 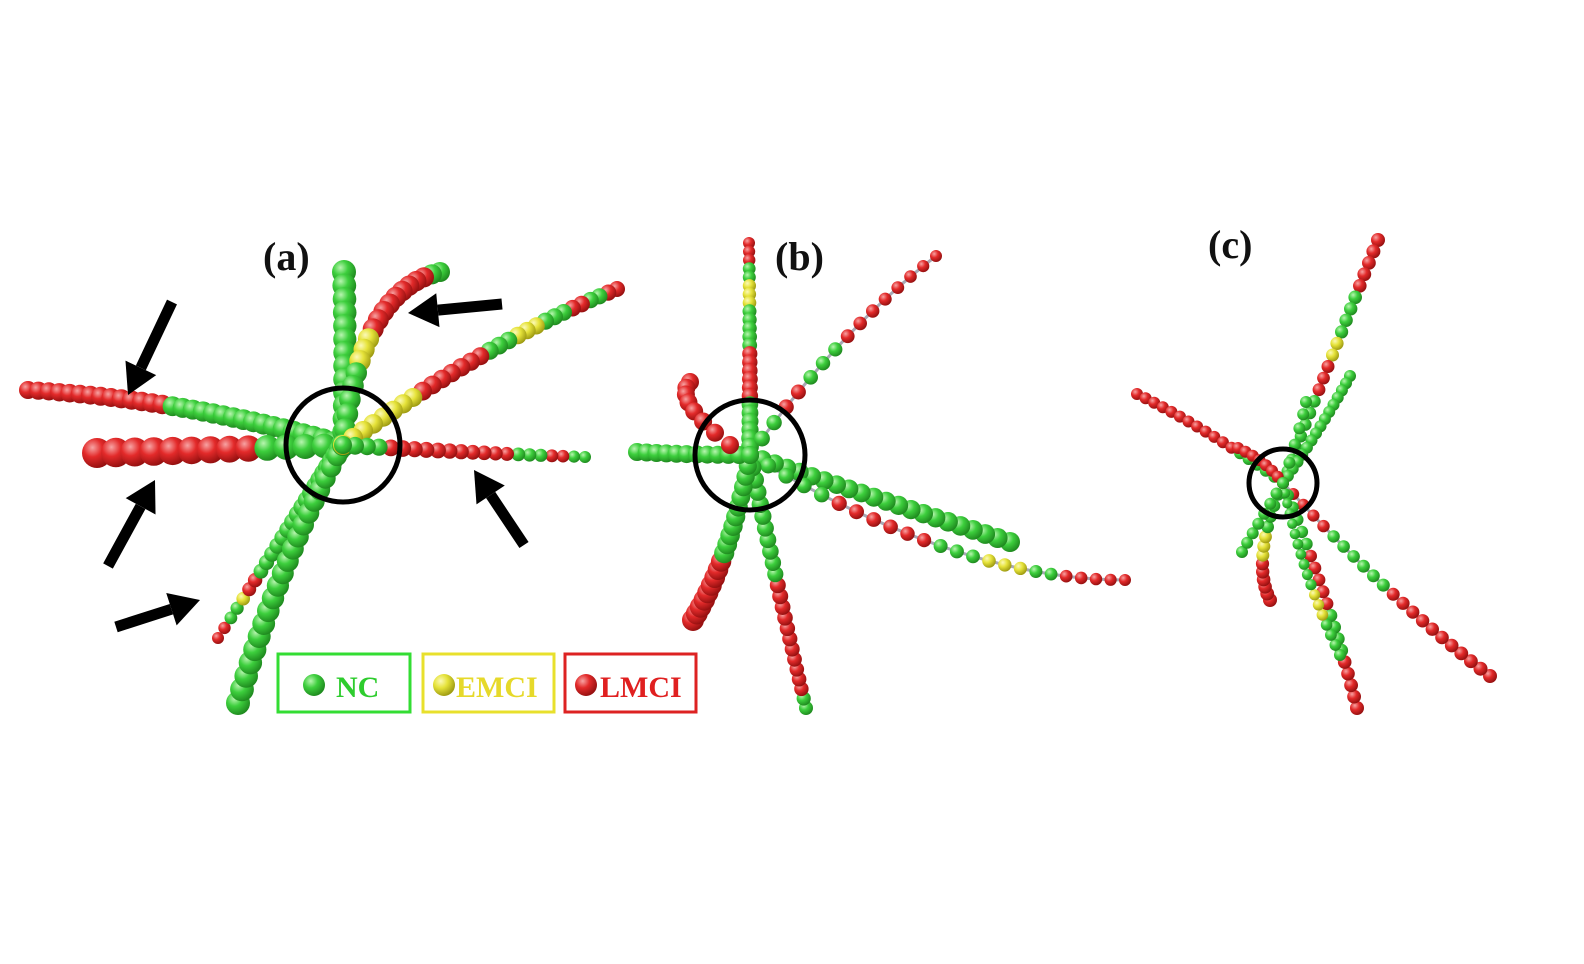 I want to click on legend-dot-emci, so click(x=444, y=685).